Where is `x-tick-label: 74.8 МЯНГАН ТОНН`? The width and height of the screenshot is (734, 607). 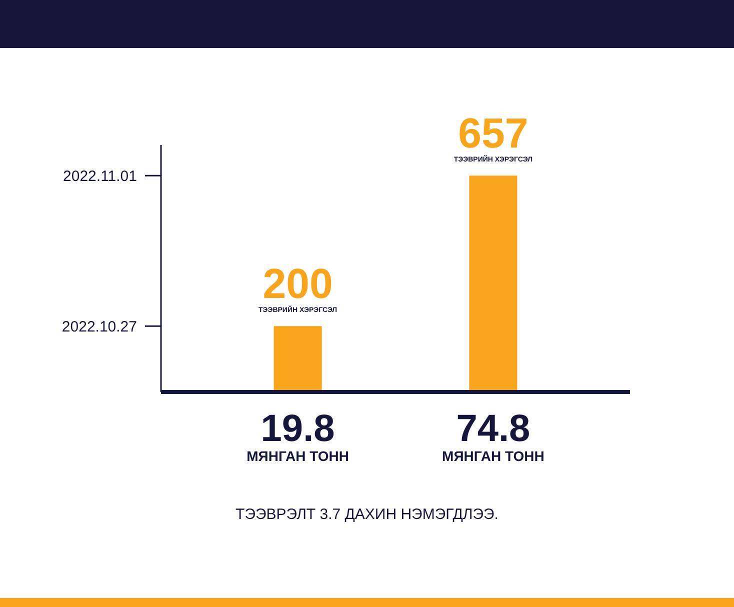
x-tick-label: 74.8 МЯНГАН ТОНН is located at coordinates (493, 436).